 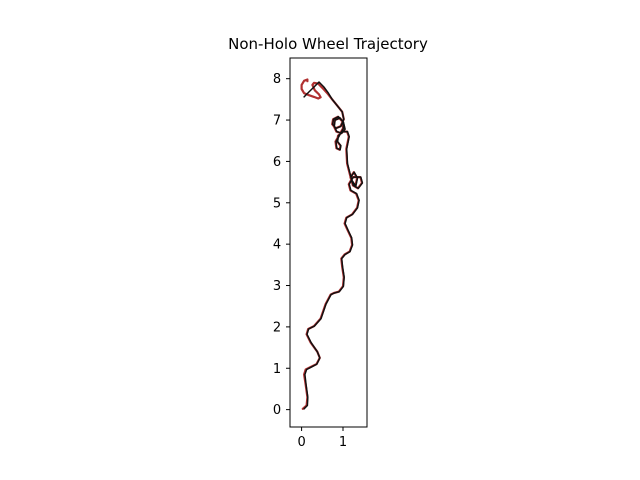 I want to click on x-tick-label: 0, so click(x=301, y=442).